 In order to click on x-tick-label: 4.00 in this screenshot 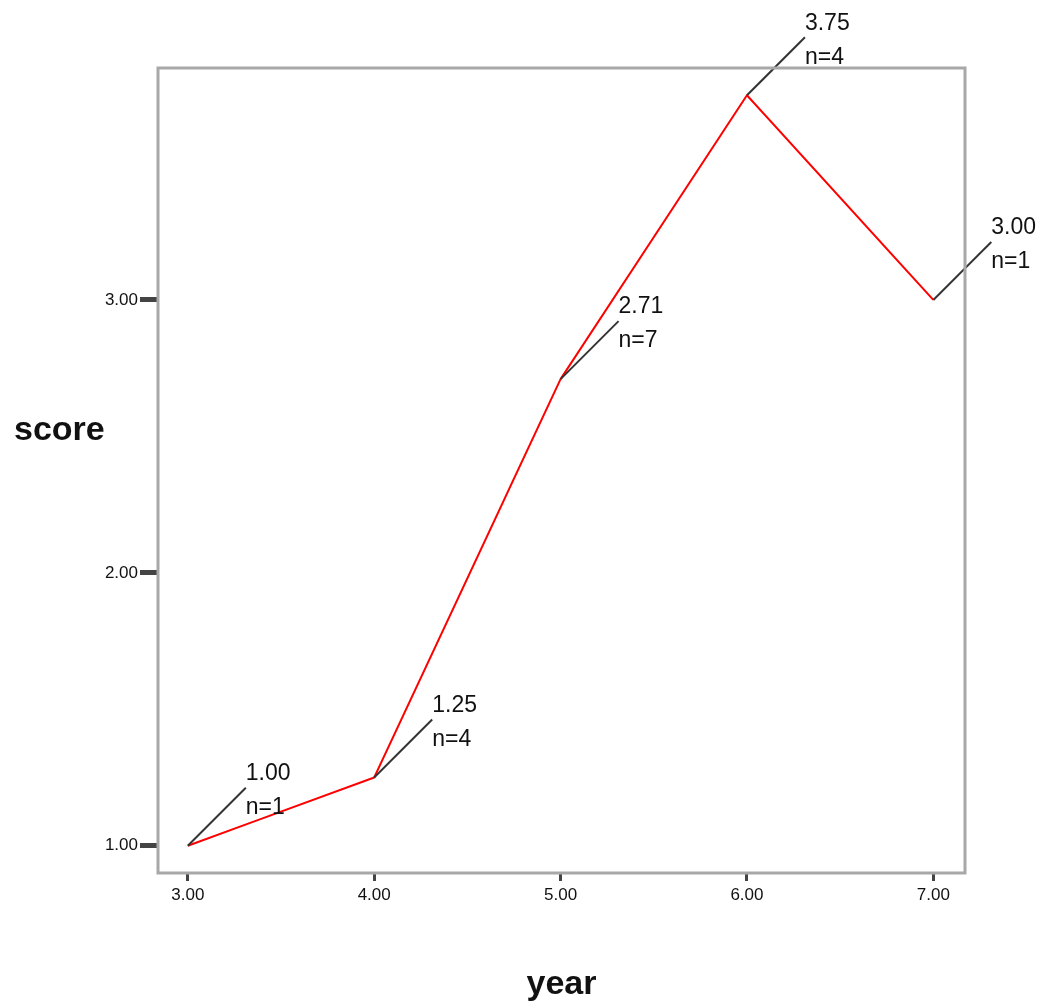, I will do `click(374, 894)`.